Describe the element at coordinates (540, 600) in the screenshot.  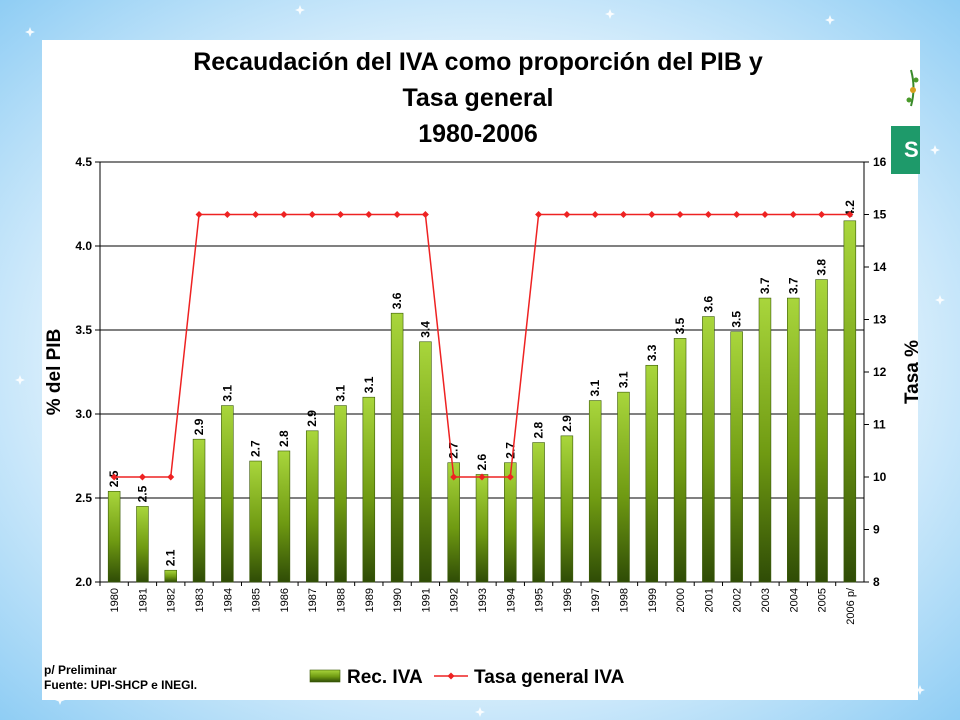
I see `x-tick-label: 1995` at that location.